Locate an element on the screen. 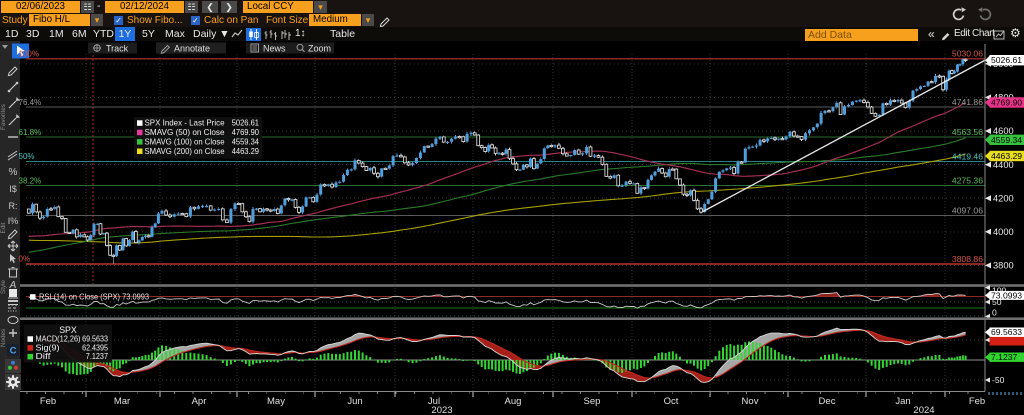  svg-text: 4200 is located at coordinates (1003, 198).